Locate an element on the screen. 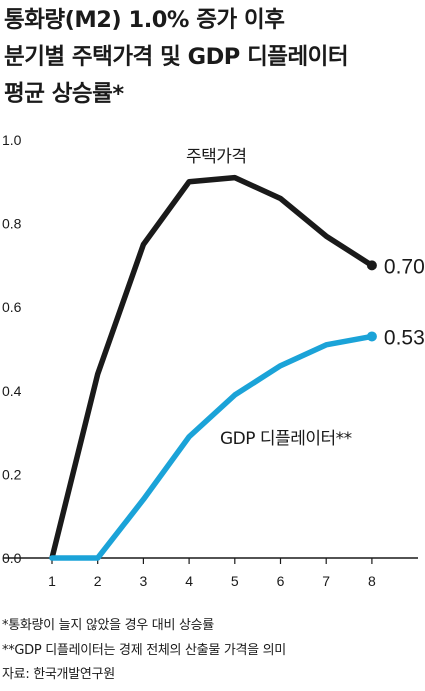 This screenshot has height=691, width=425. x-tick-label: 2 is located at coordinates (98, 581).